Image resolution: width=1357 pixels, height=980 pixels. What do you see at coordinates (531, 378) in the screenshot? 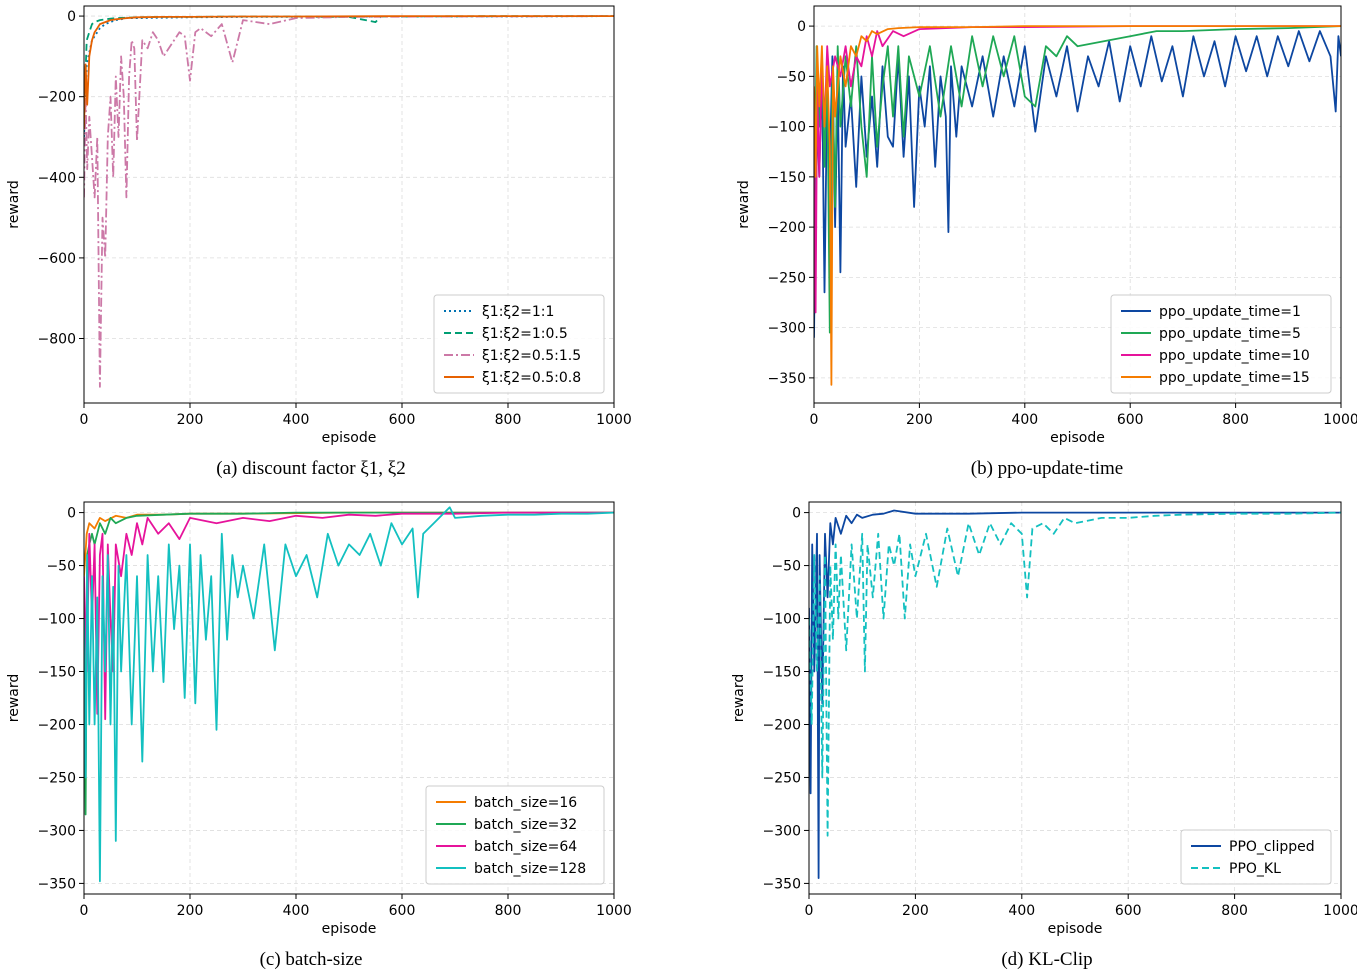
I see `legend-label: ξ1:ξ2=0.5:0.8` at bounding box center [531, 378].